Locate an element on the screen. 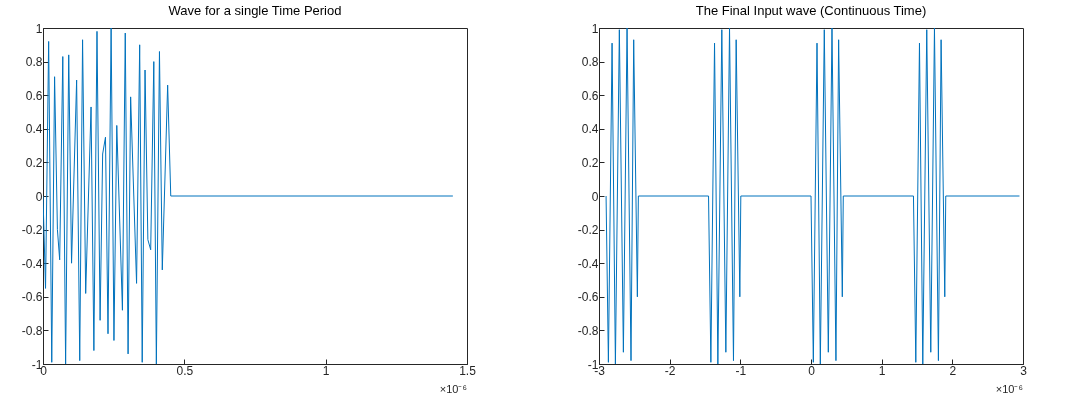 The width and height of the screenshot is (1080, 408). x-tick-label: 0 is located at coordinates (812, 370).